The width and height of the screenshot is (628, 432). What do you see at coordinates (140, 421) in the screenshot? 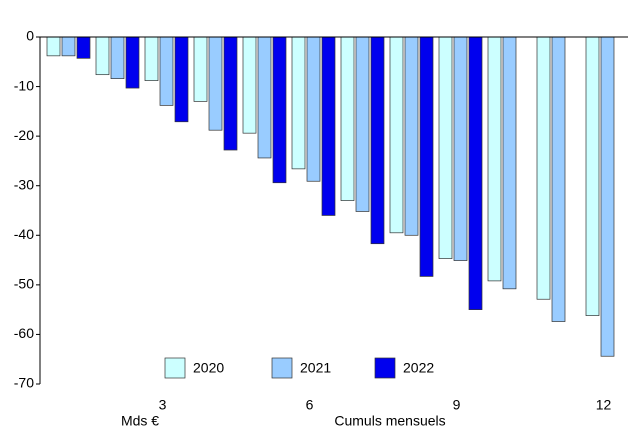
I see `y-unit-label: Mds €` at bounding box center [140, 421].